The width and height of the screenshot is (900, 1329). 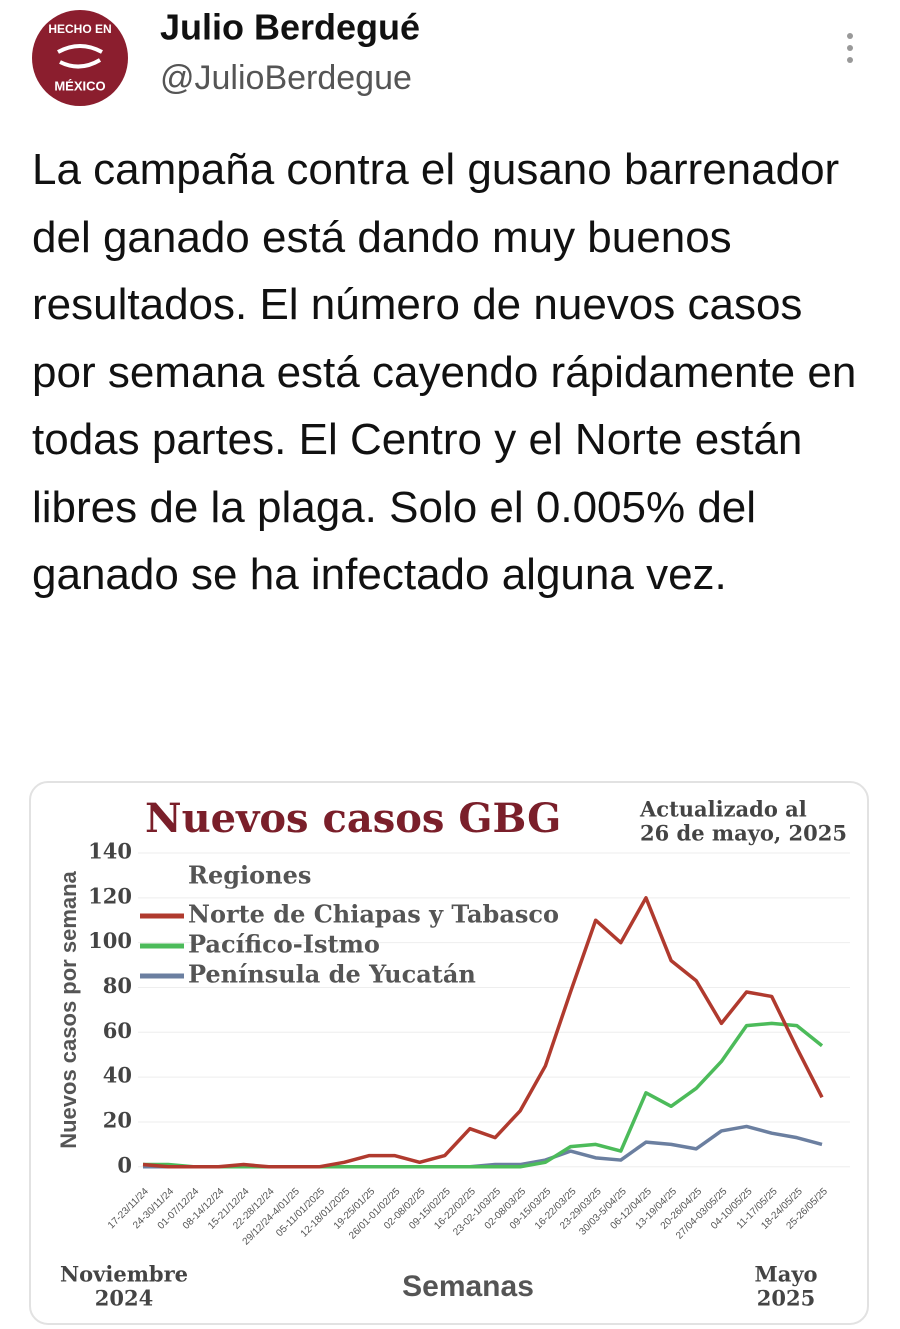 I want to click on legend-label: Pacífico-Istmo, so click(x=284, y=944).